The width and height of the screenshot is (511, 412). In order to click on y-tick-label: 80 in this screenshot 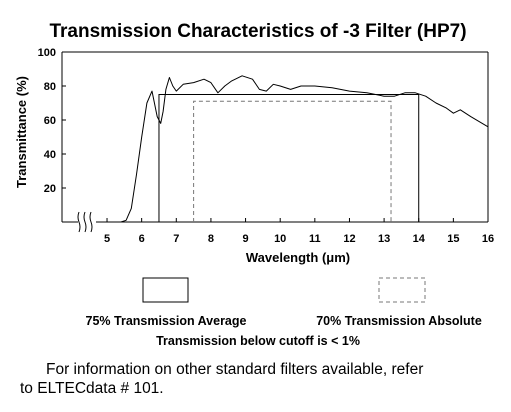, I will do `click(50, 87)`.